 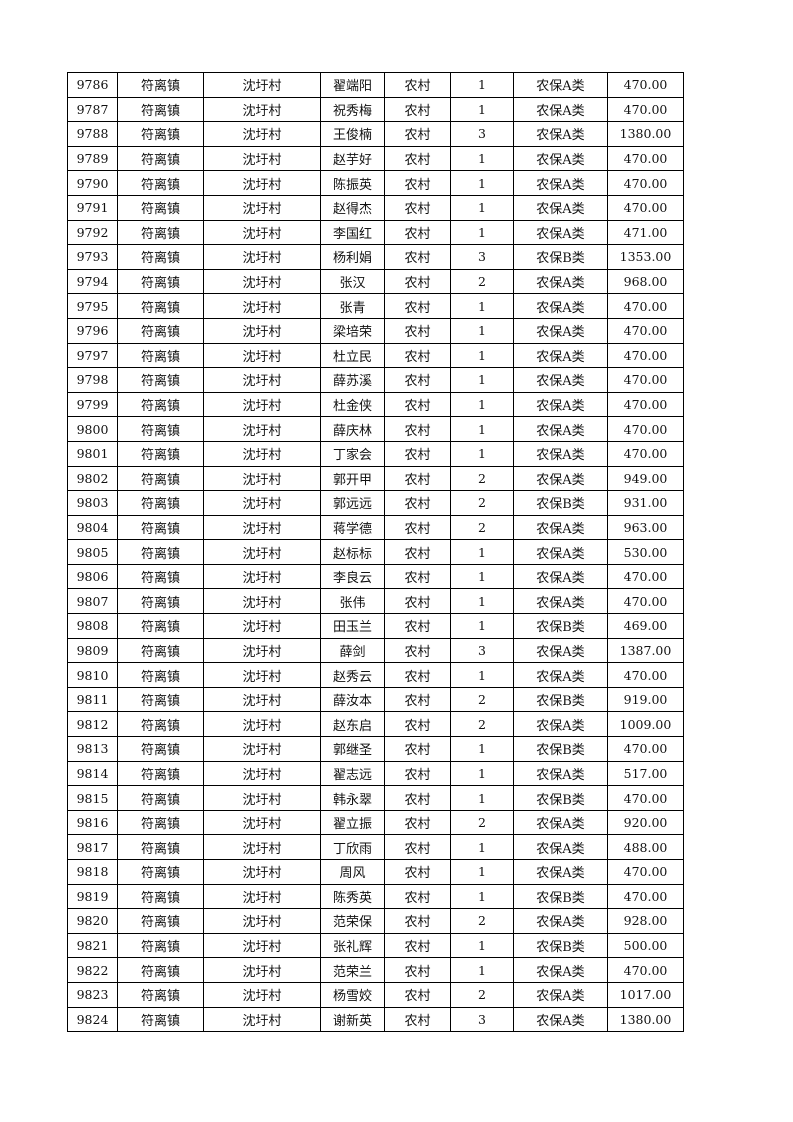 What do you see at coordinates (375, 798) in the screenshot?
I see `table-row: 9815 符离镇 沈圩村 韩永翠 农村 1 农保B类 470.00` at bounding box center [375, 798].